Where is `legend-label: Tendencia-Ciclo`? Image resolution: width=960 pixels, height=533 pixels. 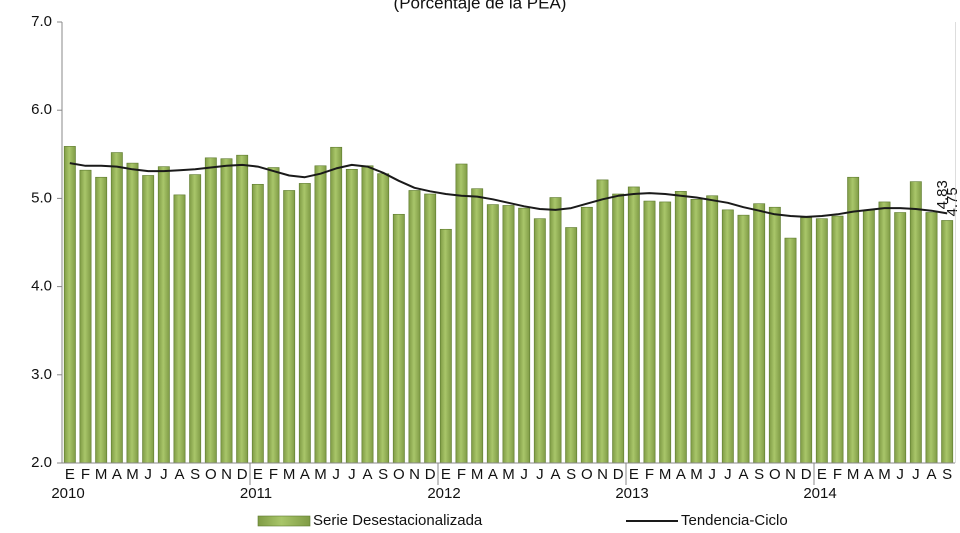
legend-label: Tendencia-Ciclo is located at coordinates (734, 520).